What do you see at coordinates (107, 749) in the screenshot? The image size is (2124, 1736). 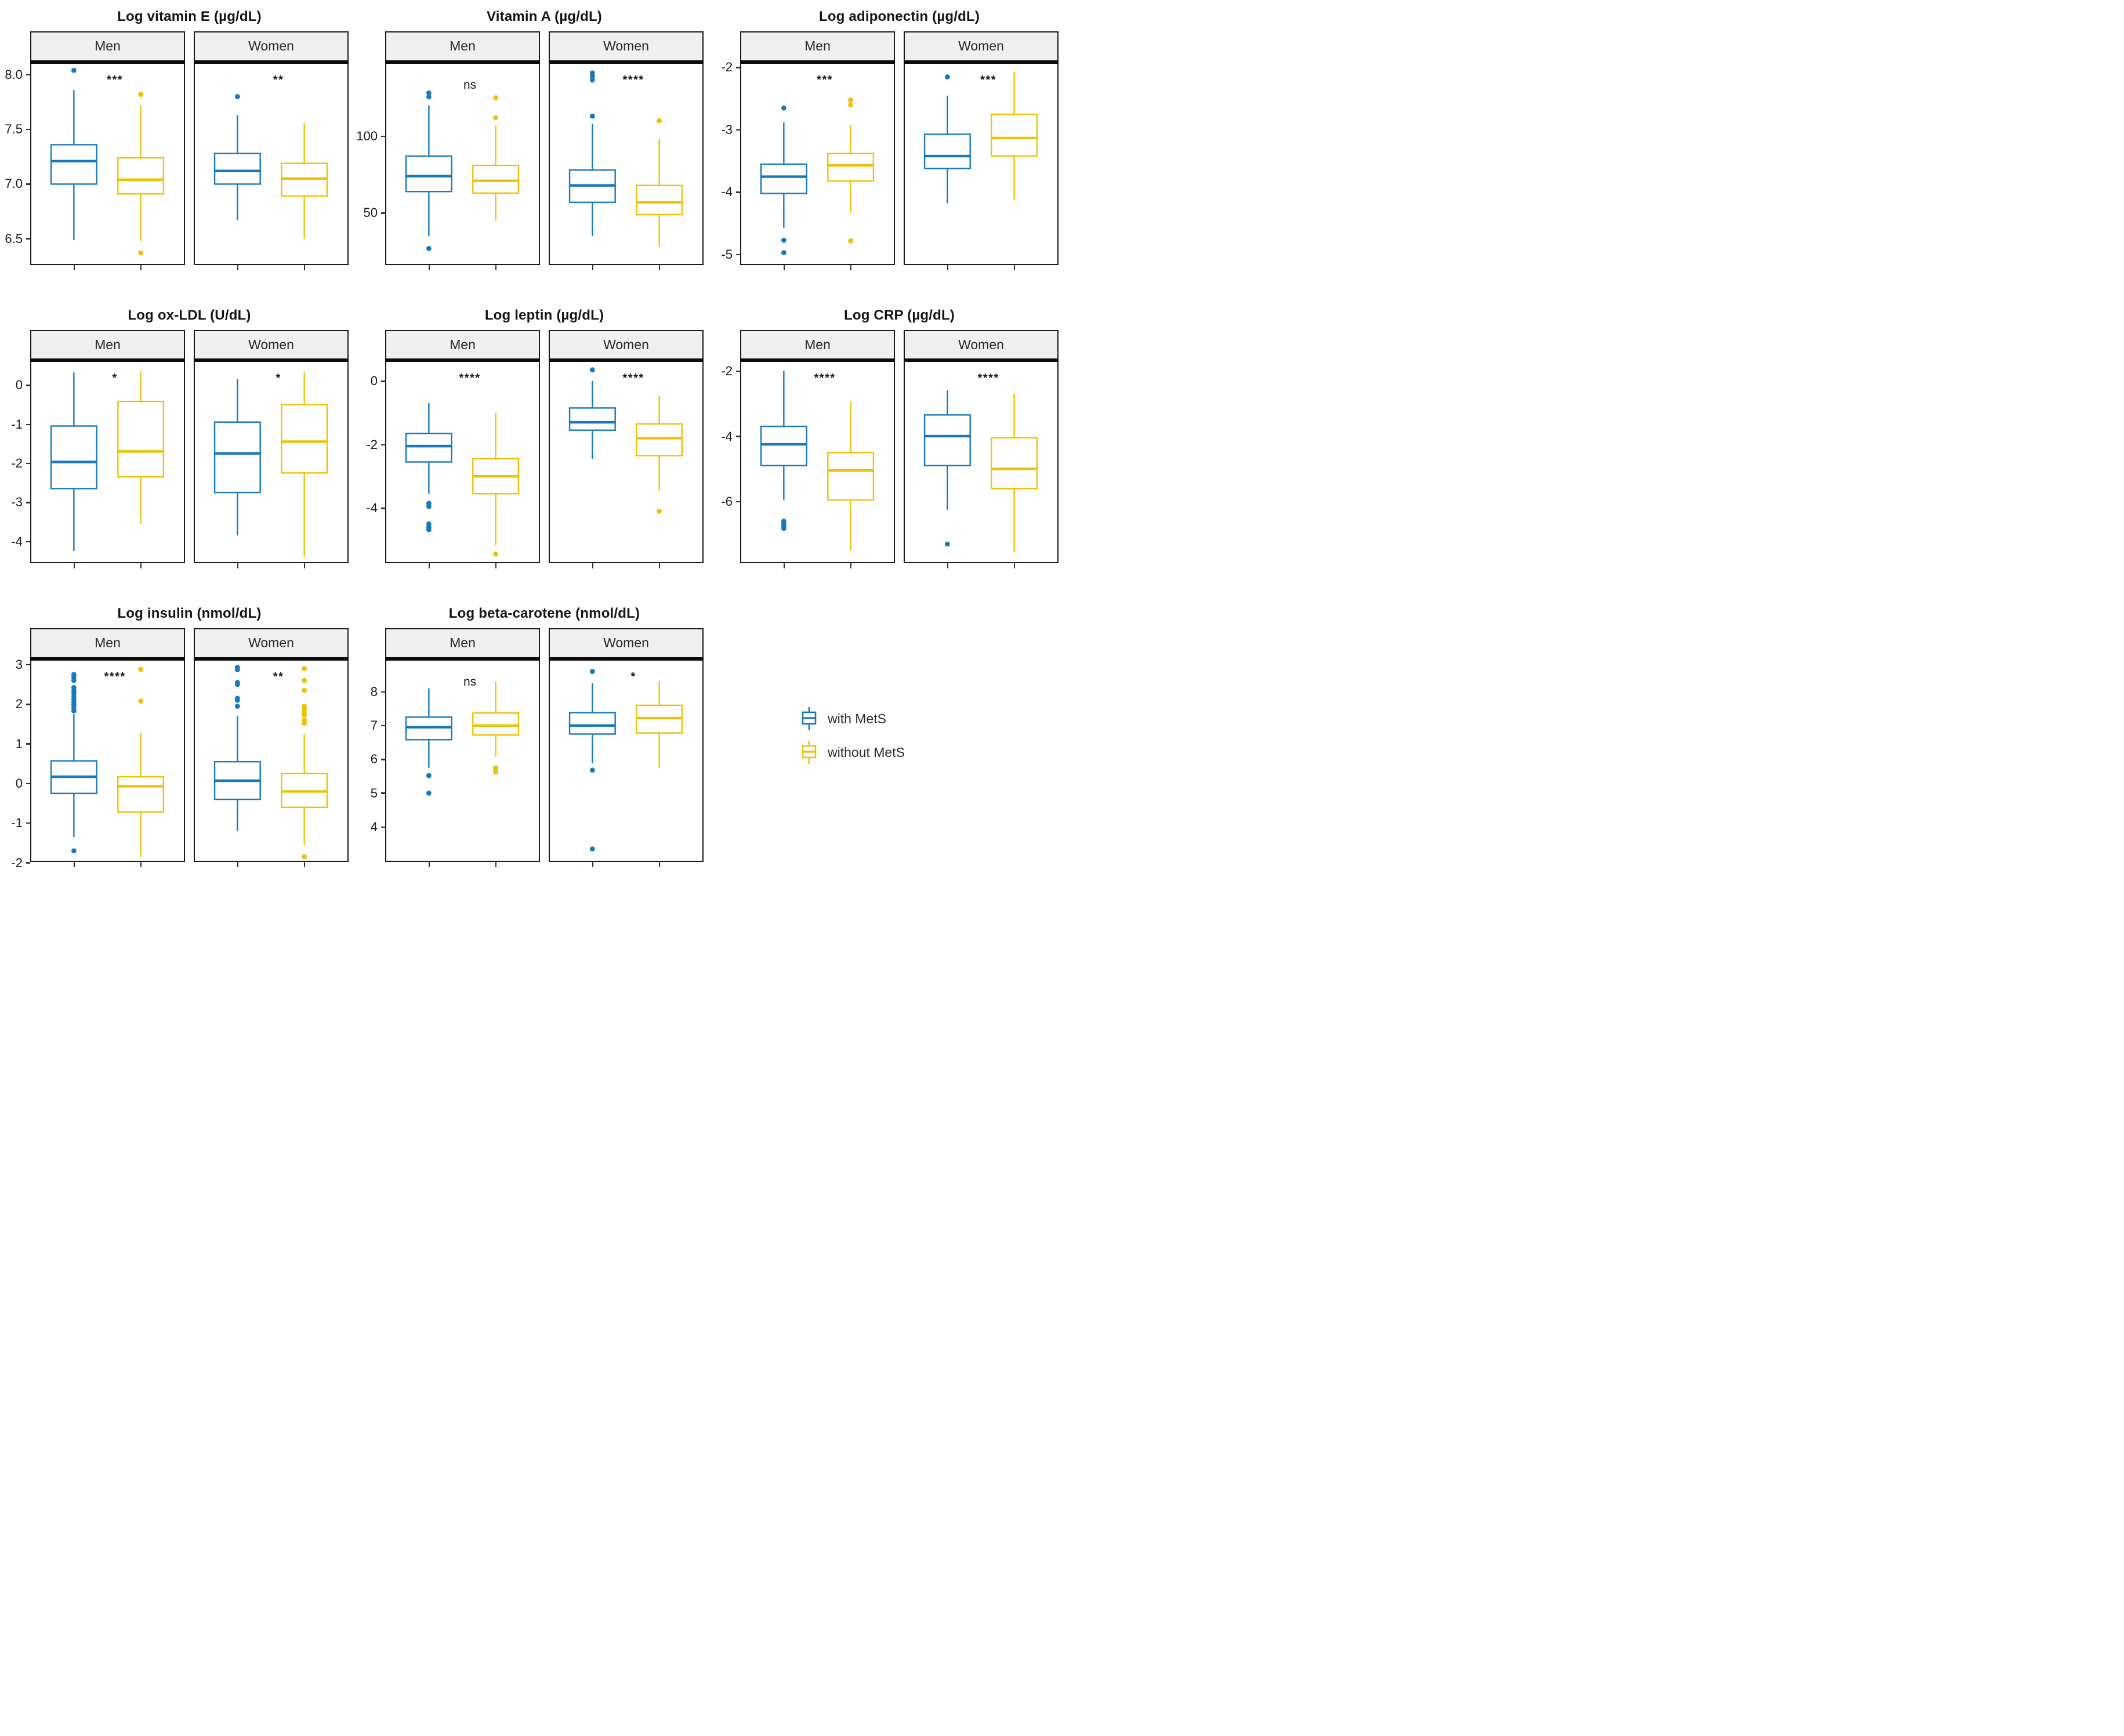 I see `facet-panel-men: Men ****` at bounding box center [107, 749].